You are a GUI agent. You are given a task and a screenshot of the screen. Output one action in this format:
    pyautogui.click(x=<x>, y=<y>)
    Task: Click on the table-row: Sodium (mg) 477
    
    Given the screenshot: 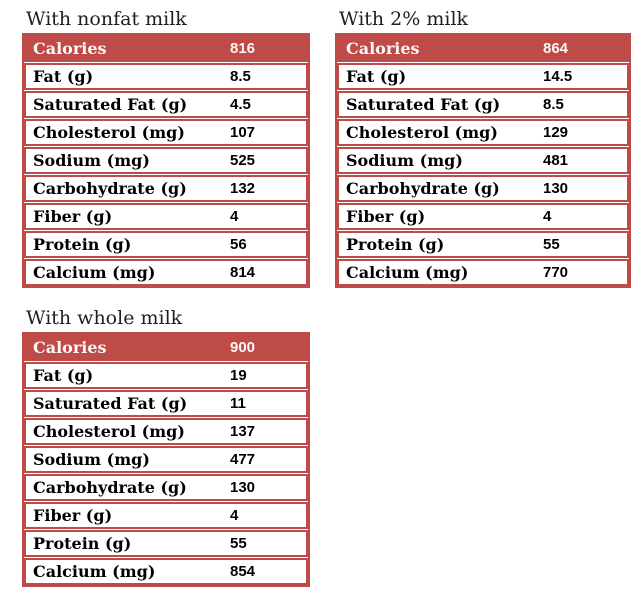 What is the action you would take?
    pyautogui.click(x=166, y=459)
    